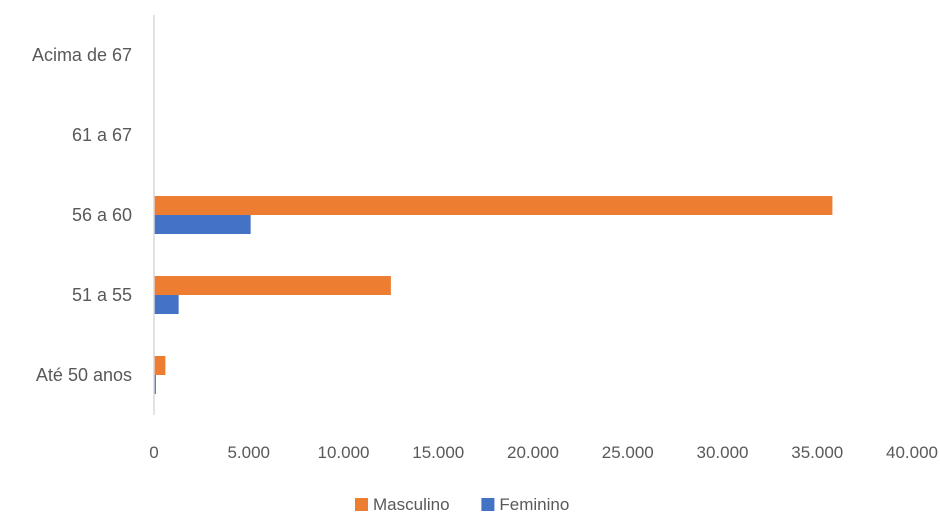  What do you see at coordinates (723, 452) in the screenshot?
I see `x-tick-label: 30.000` at bounding box center [723, 452].